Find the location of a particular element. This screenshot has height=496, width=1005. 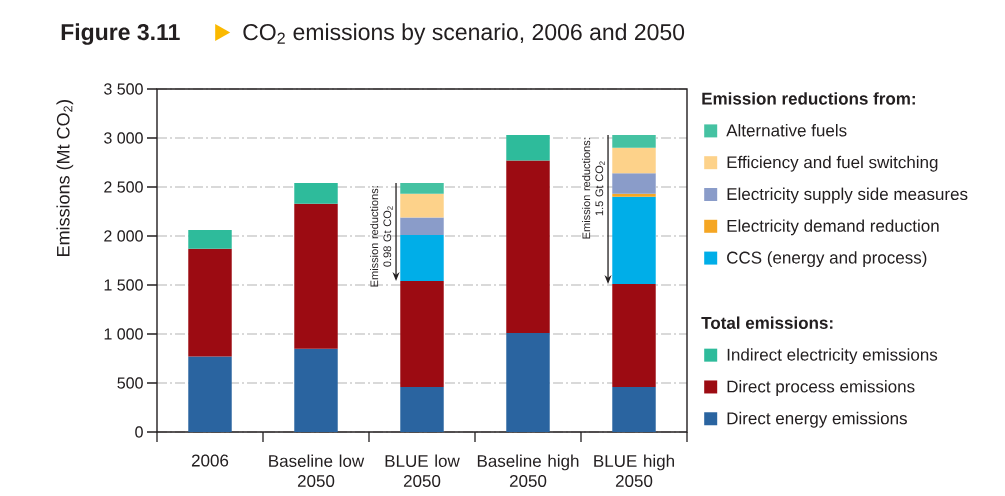

y-tick-label: 2 000 is located at coordinates (123, 236).